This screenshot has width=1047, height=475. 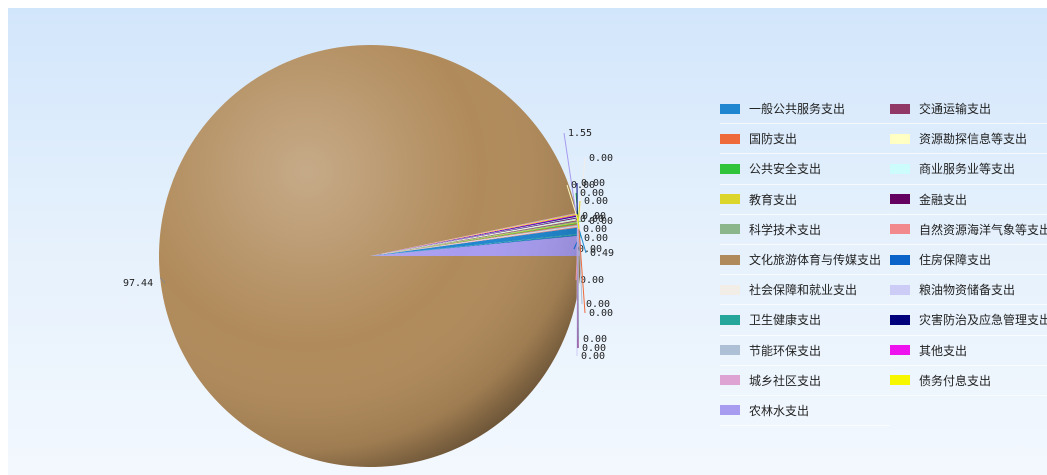 I want to click on legend-item: 城乡社区支出, so click(x=805, y=381).